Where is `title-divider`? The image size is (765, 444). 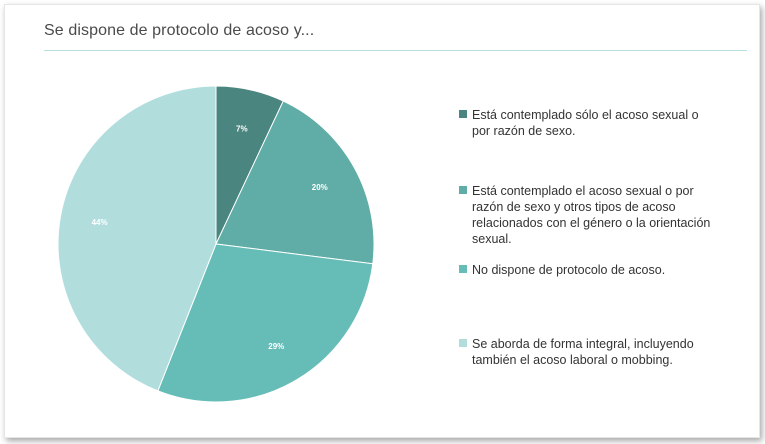
title-divider is located at coordinates (395, 50).